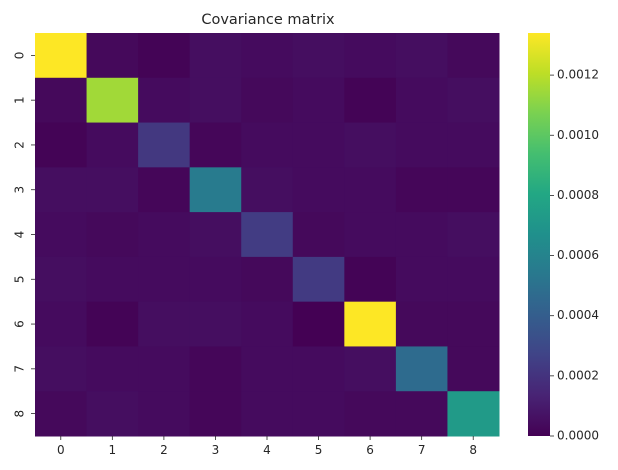 The image size is (618, 470). Describe the element at coordinates (20, 369) in the screenshot. I see `y-tick-label: 7` at that location.